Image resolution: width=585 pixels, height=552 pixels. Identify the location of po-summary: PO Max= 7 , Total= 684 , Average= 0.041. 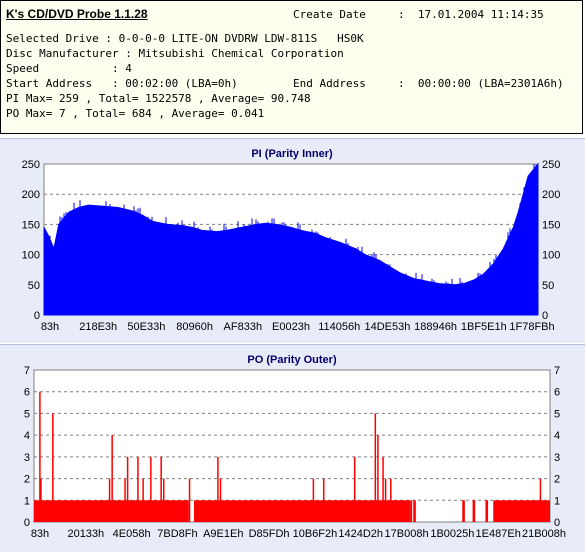
(135, 113).